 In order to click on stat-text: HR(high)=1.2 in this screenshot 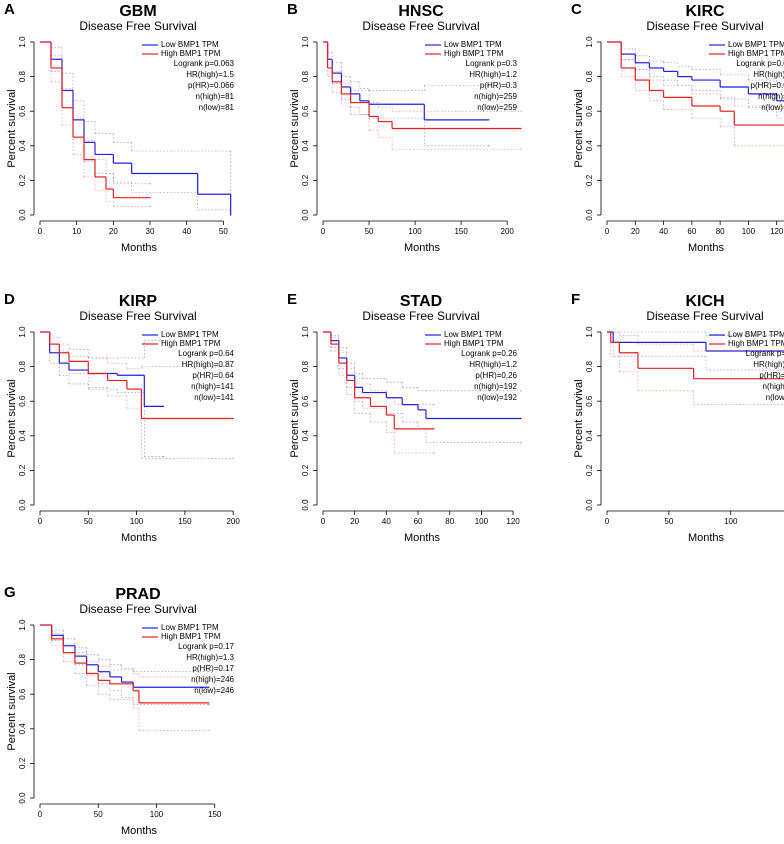, I will do `click(493, 74)`.